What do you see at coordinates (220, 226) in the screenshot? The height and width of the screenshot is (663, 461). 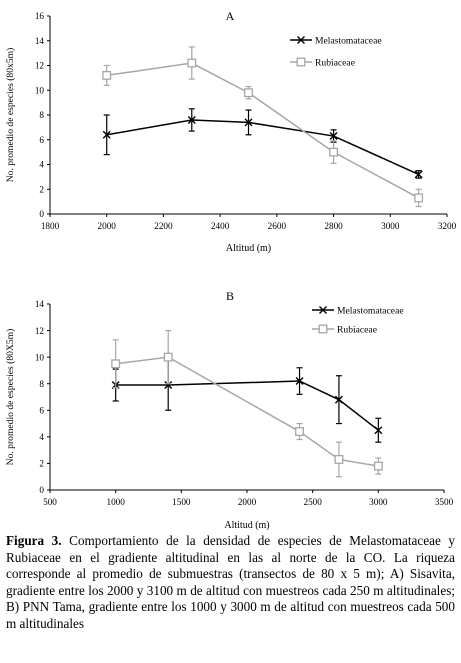 I see `x-tick-label: 2400` at bounding box center [220, 226].